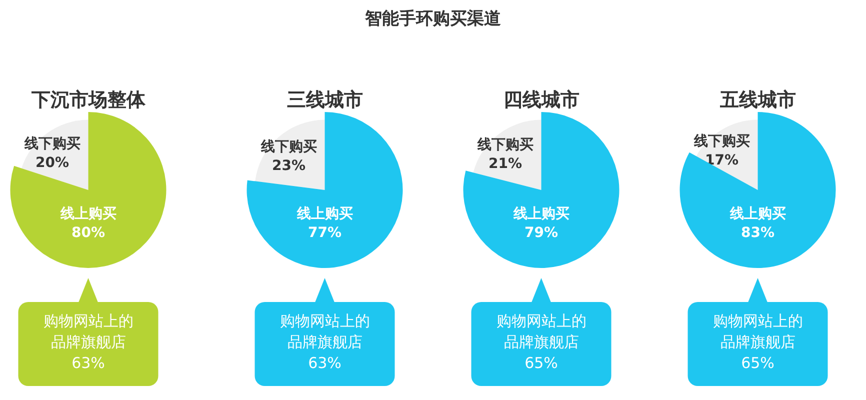  I want to click on chart-title: 五线城市, so click(757, 100).